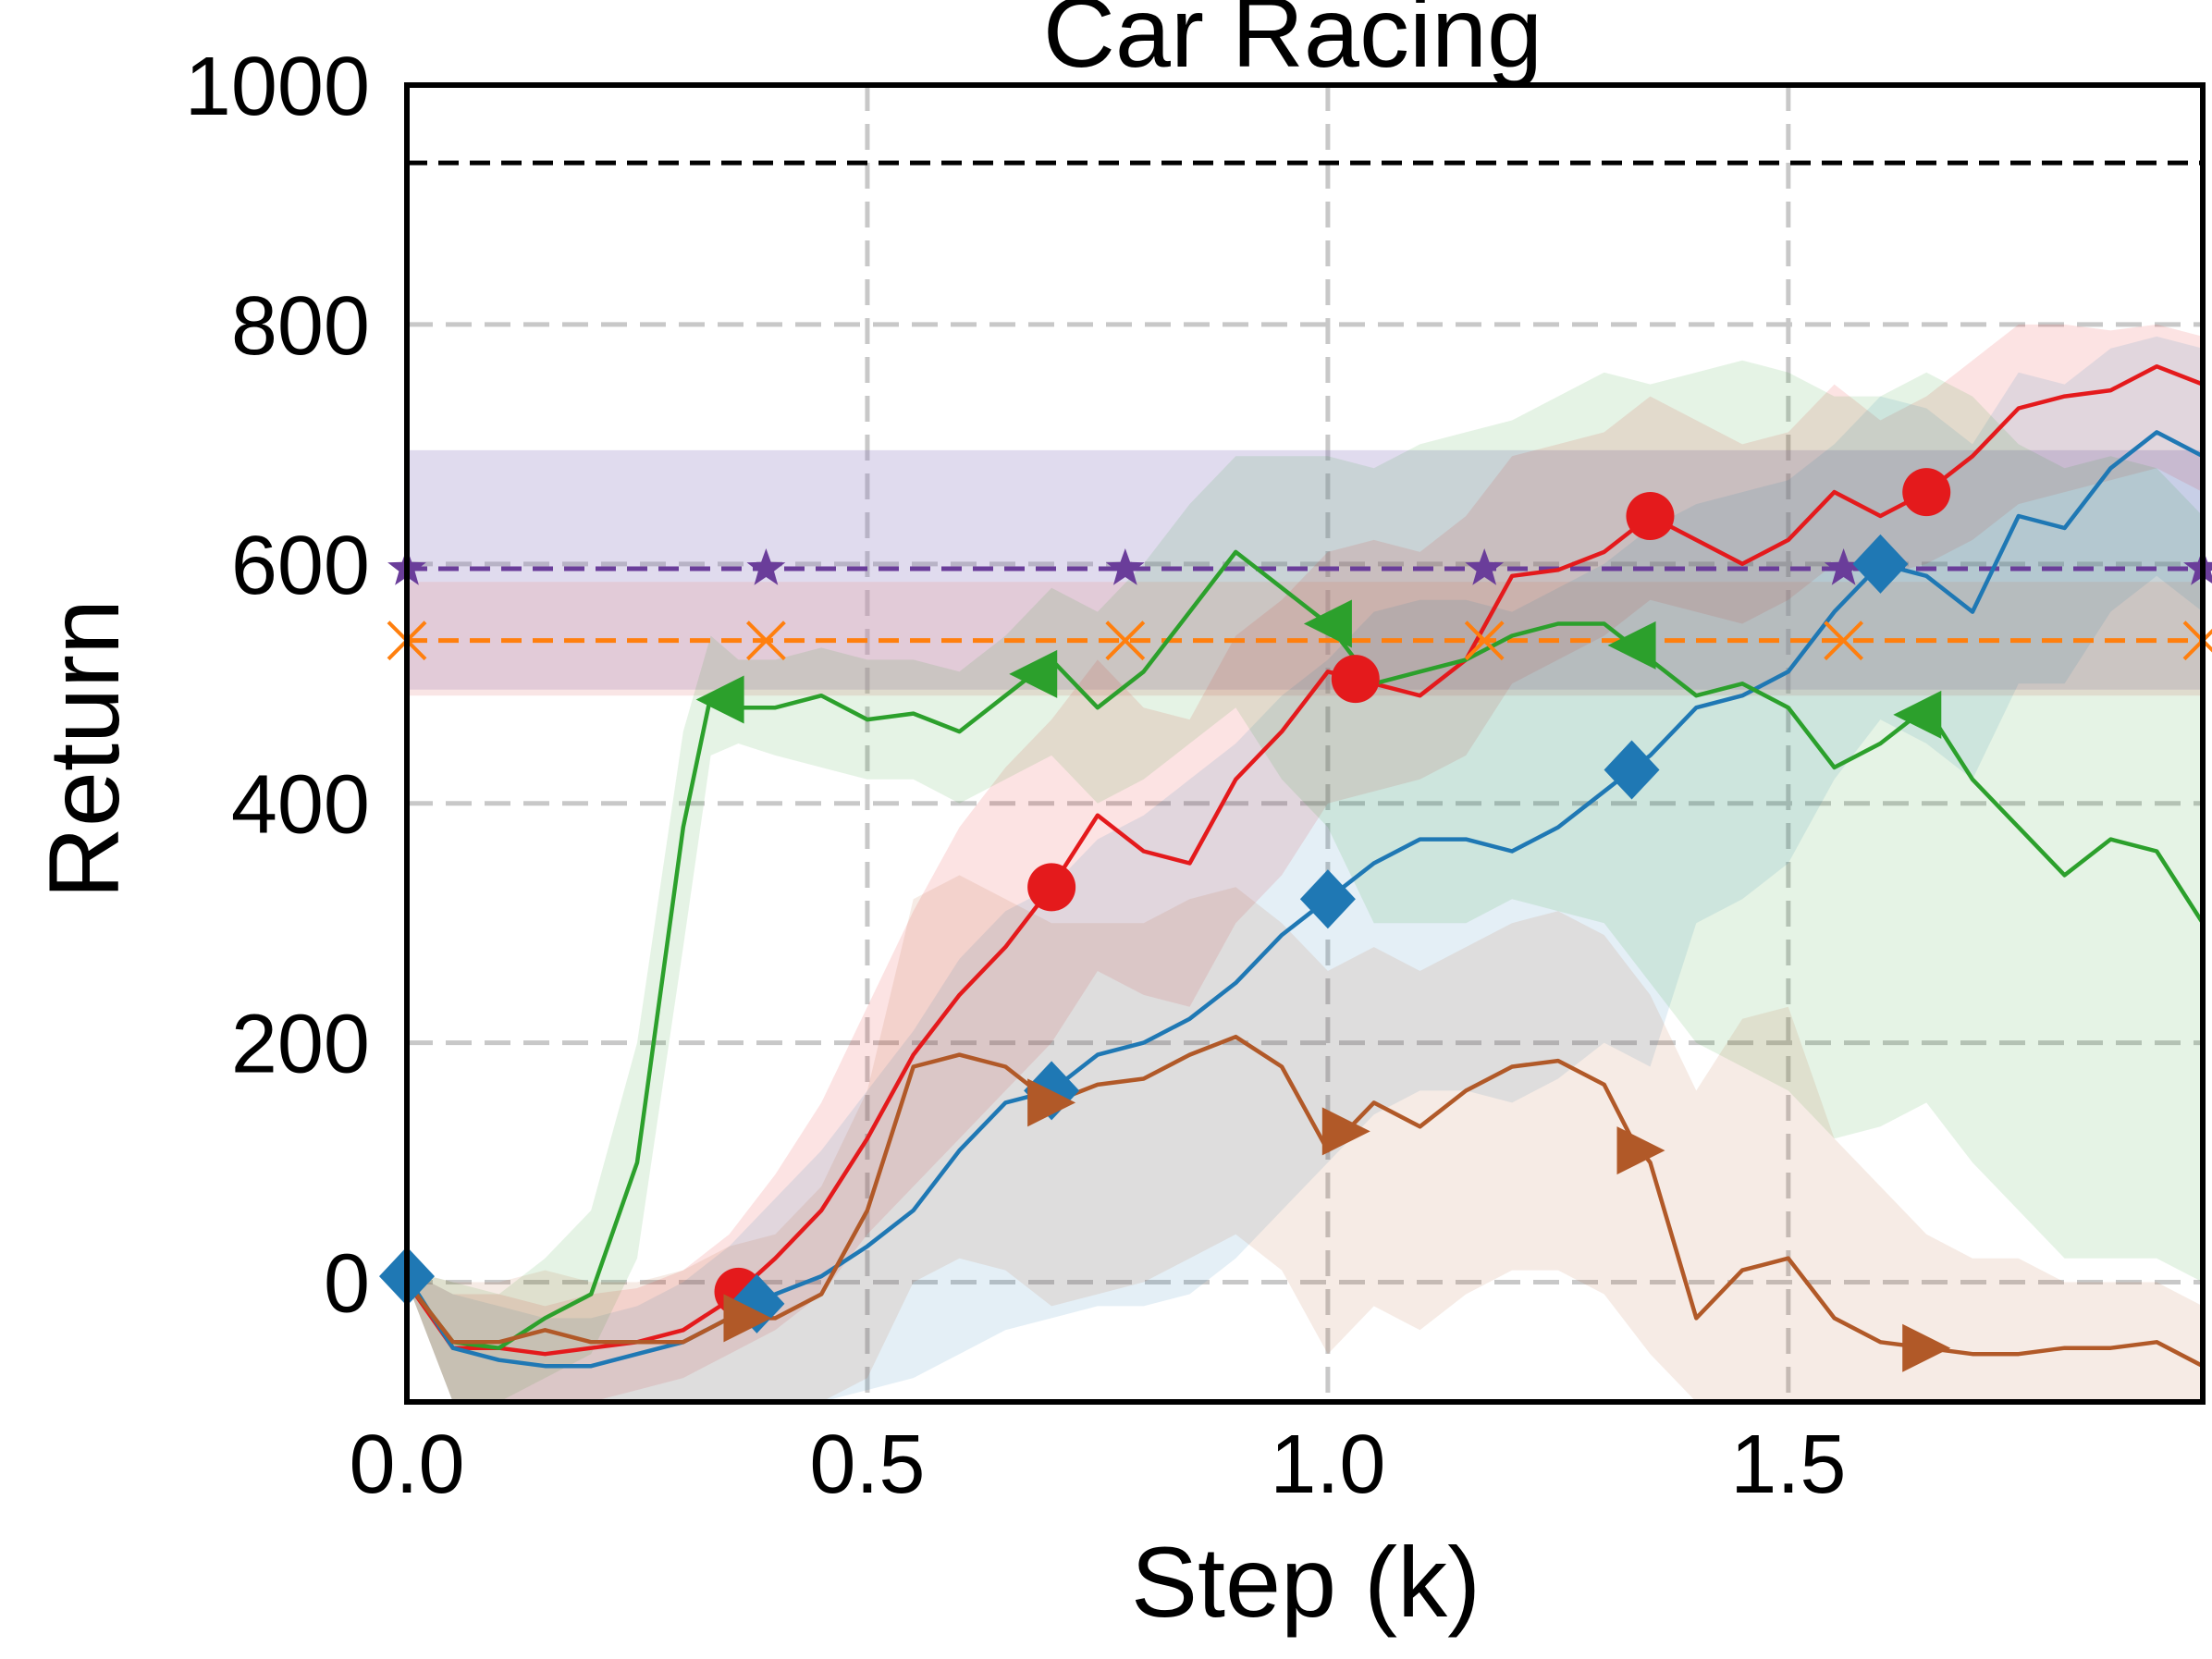  I want to click on y-tick-label: 0, so click(347, 1285).